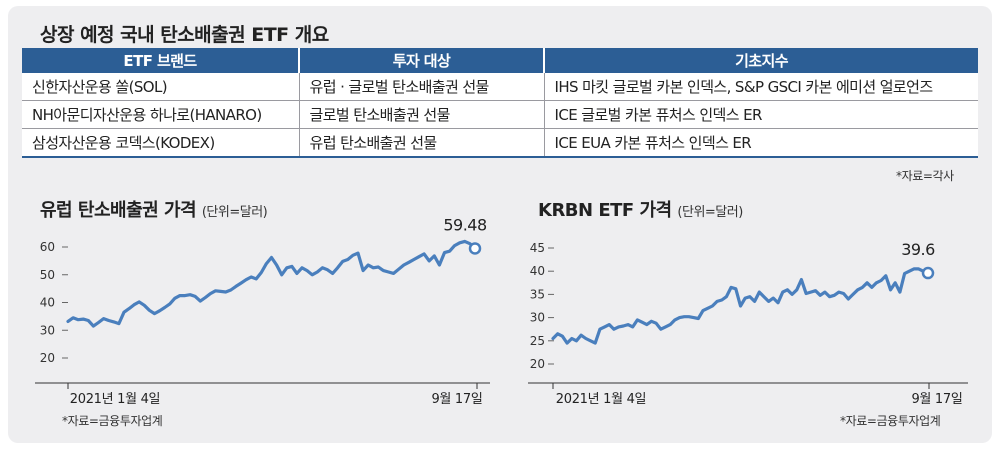 This screenshot has width=1000, height=450. I want to click on chart-title-europe: 유럽 탄소배출권 가격 (단위=달러), so click(154, 209).